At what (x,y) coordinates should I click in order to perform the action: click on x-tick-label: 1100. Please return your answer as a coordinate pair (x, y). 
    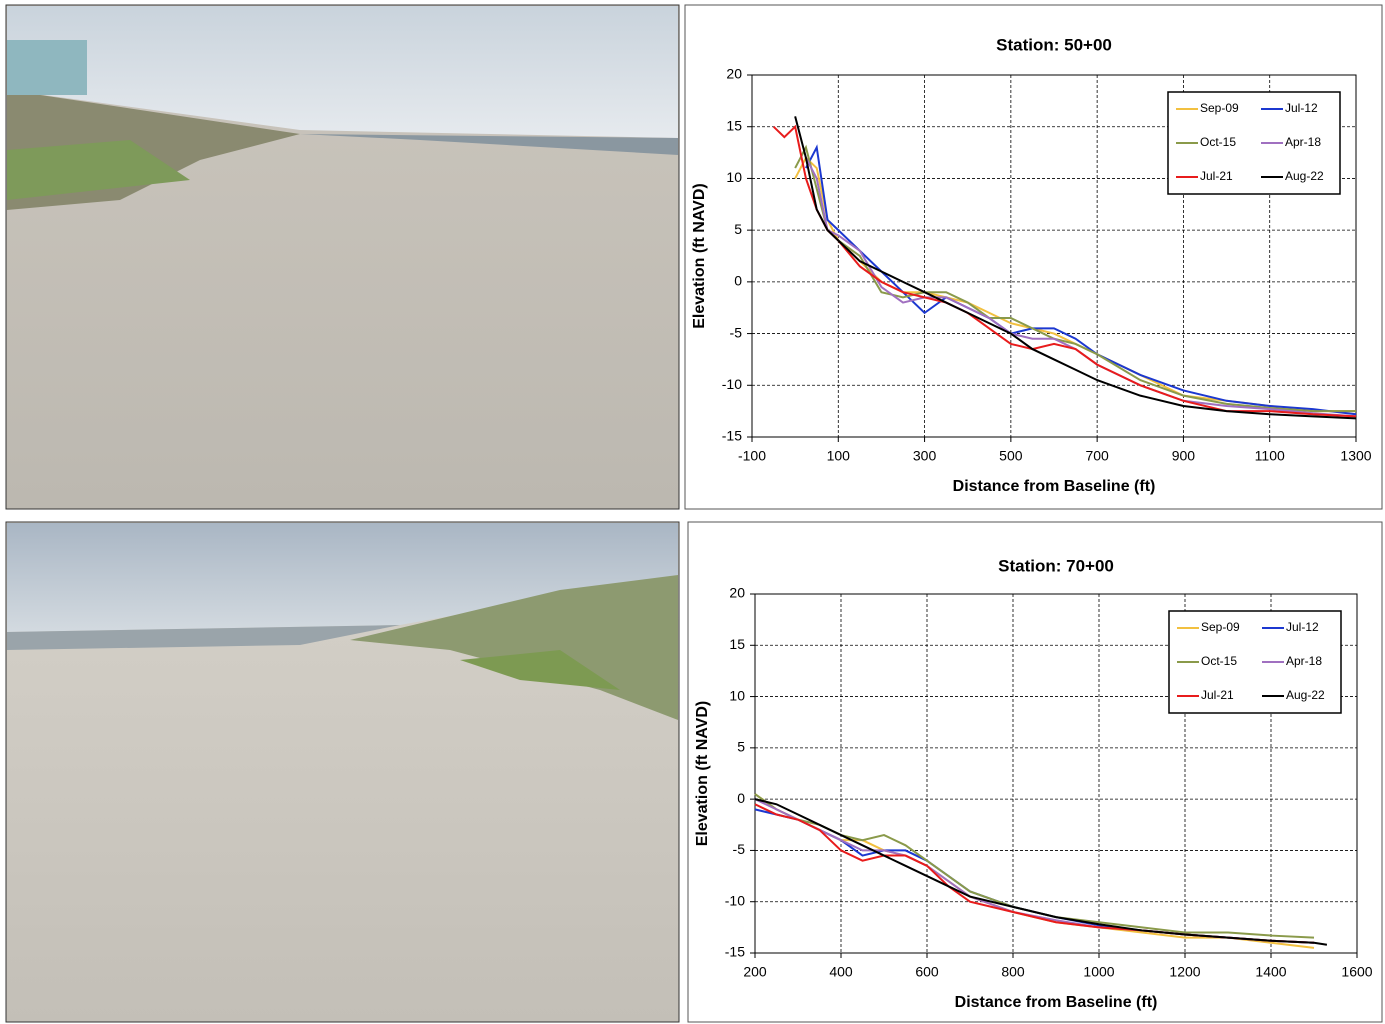
    Looking at the image, I should click on (1270, 456).